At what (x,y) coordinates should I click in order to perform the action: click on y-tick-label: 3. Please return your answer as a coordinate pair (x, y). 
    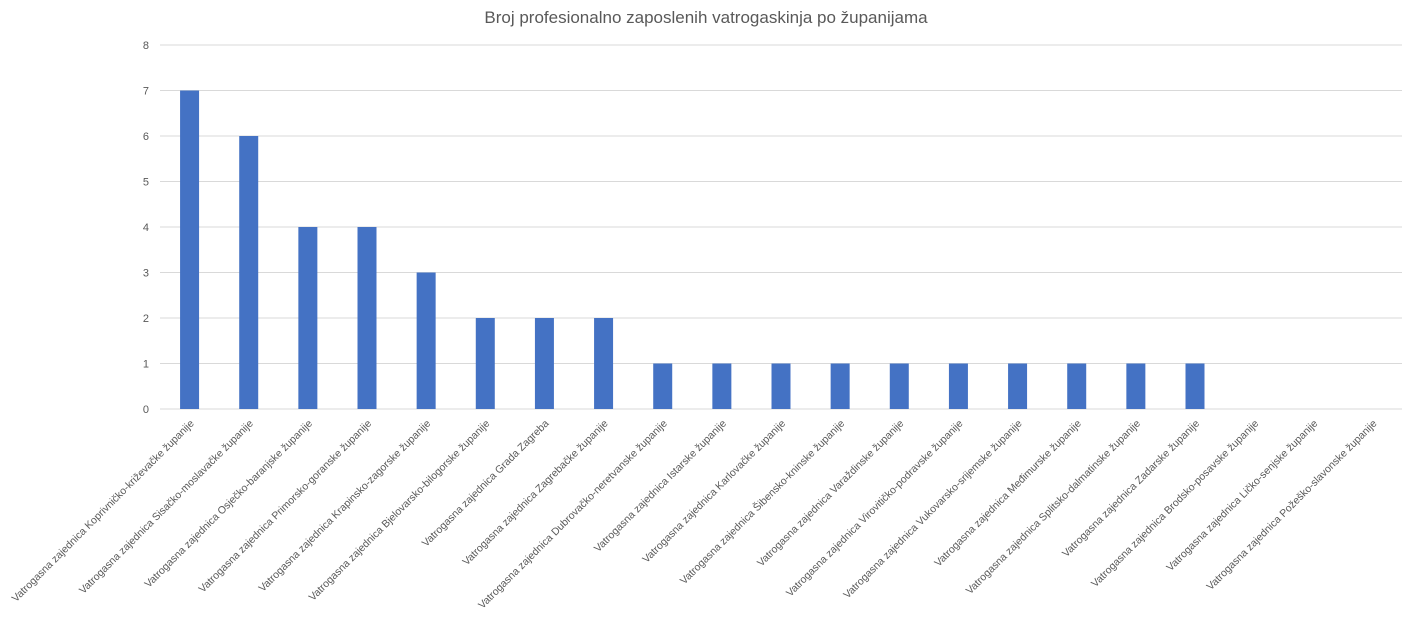
    Looking at the image, I should click on (146, 274).